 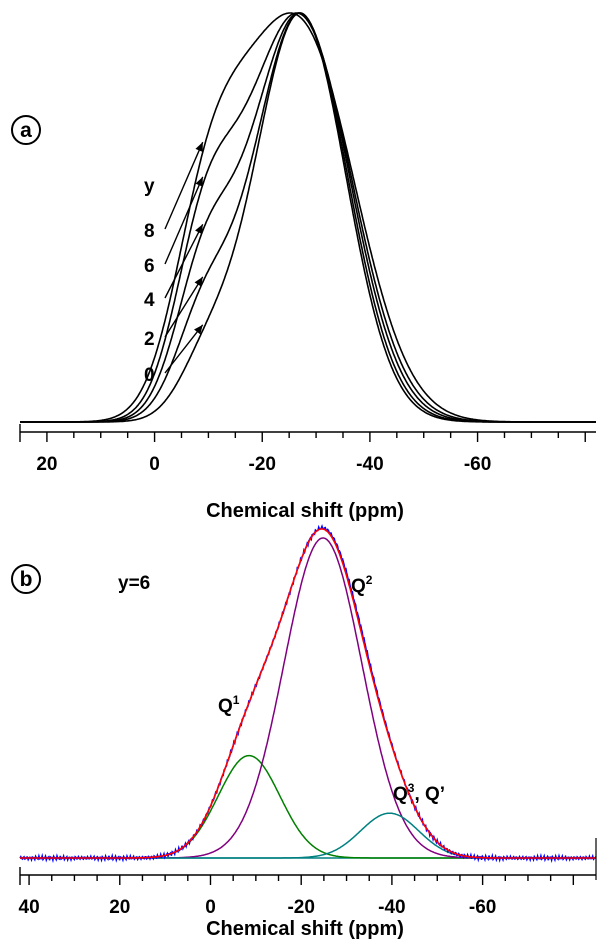 What do you see at coordinates (331, 689) in the screenshot?
I see `peak-annotations: Q1 Q2 Q3, Q’` at bounding box center [331, 689].